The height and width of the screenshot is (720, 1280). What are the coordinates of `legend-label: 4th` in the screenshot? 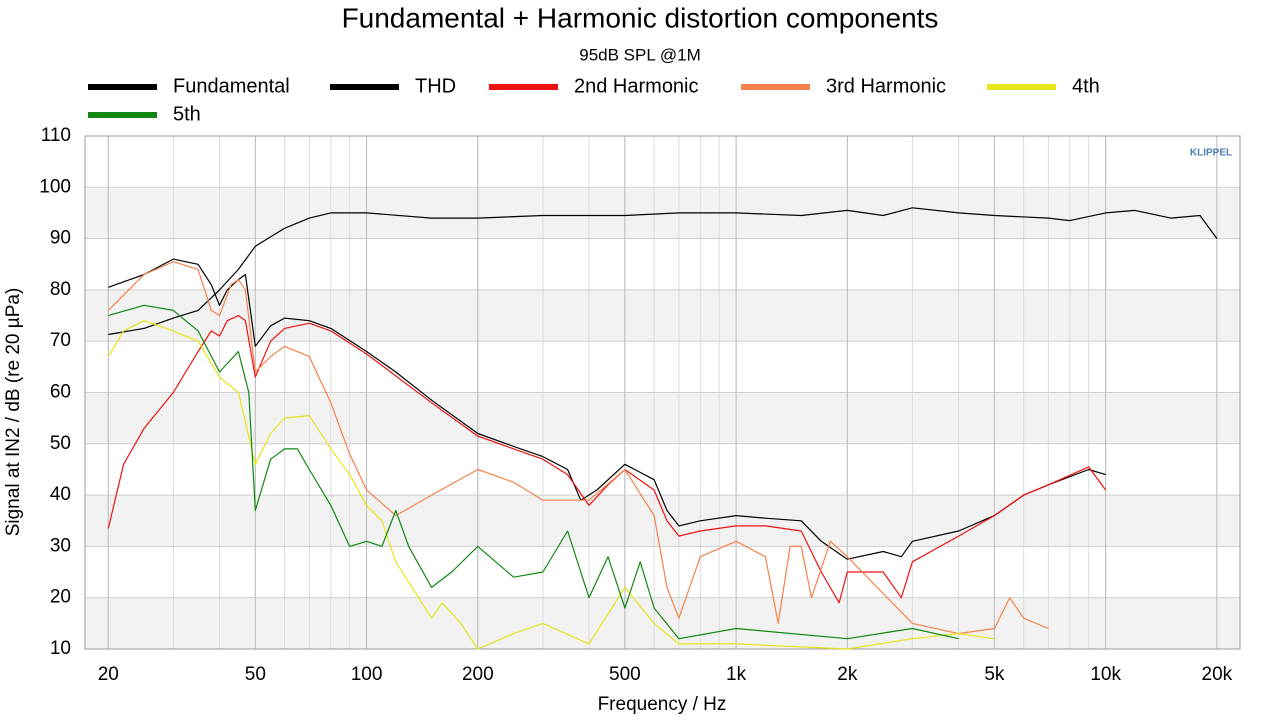 It's located at (1086, 86).